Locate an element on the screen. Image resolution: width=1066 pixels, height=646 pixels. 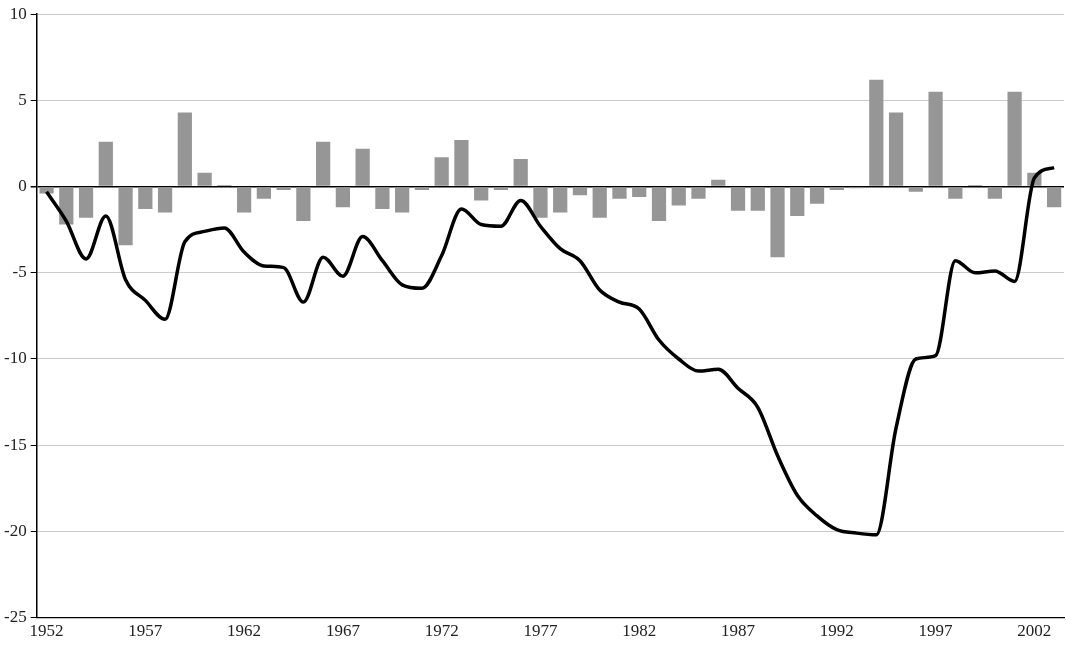
x-tick-label: 1957 is located at coordinates (145, 631).